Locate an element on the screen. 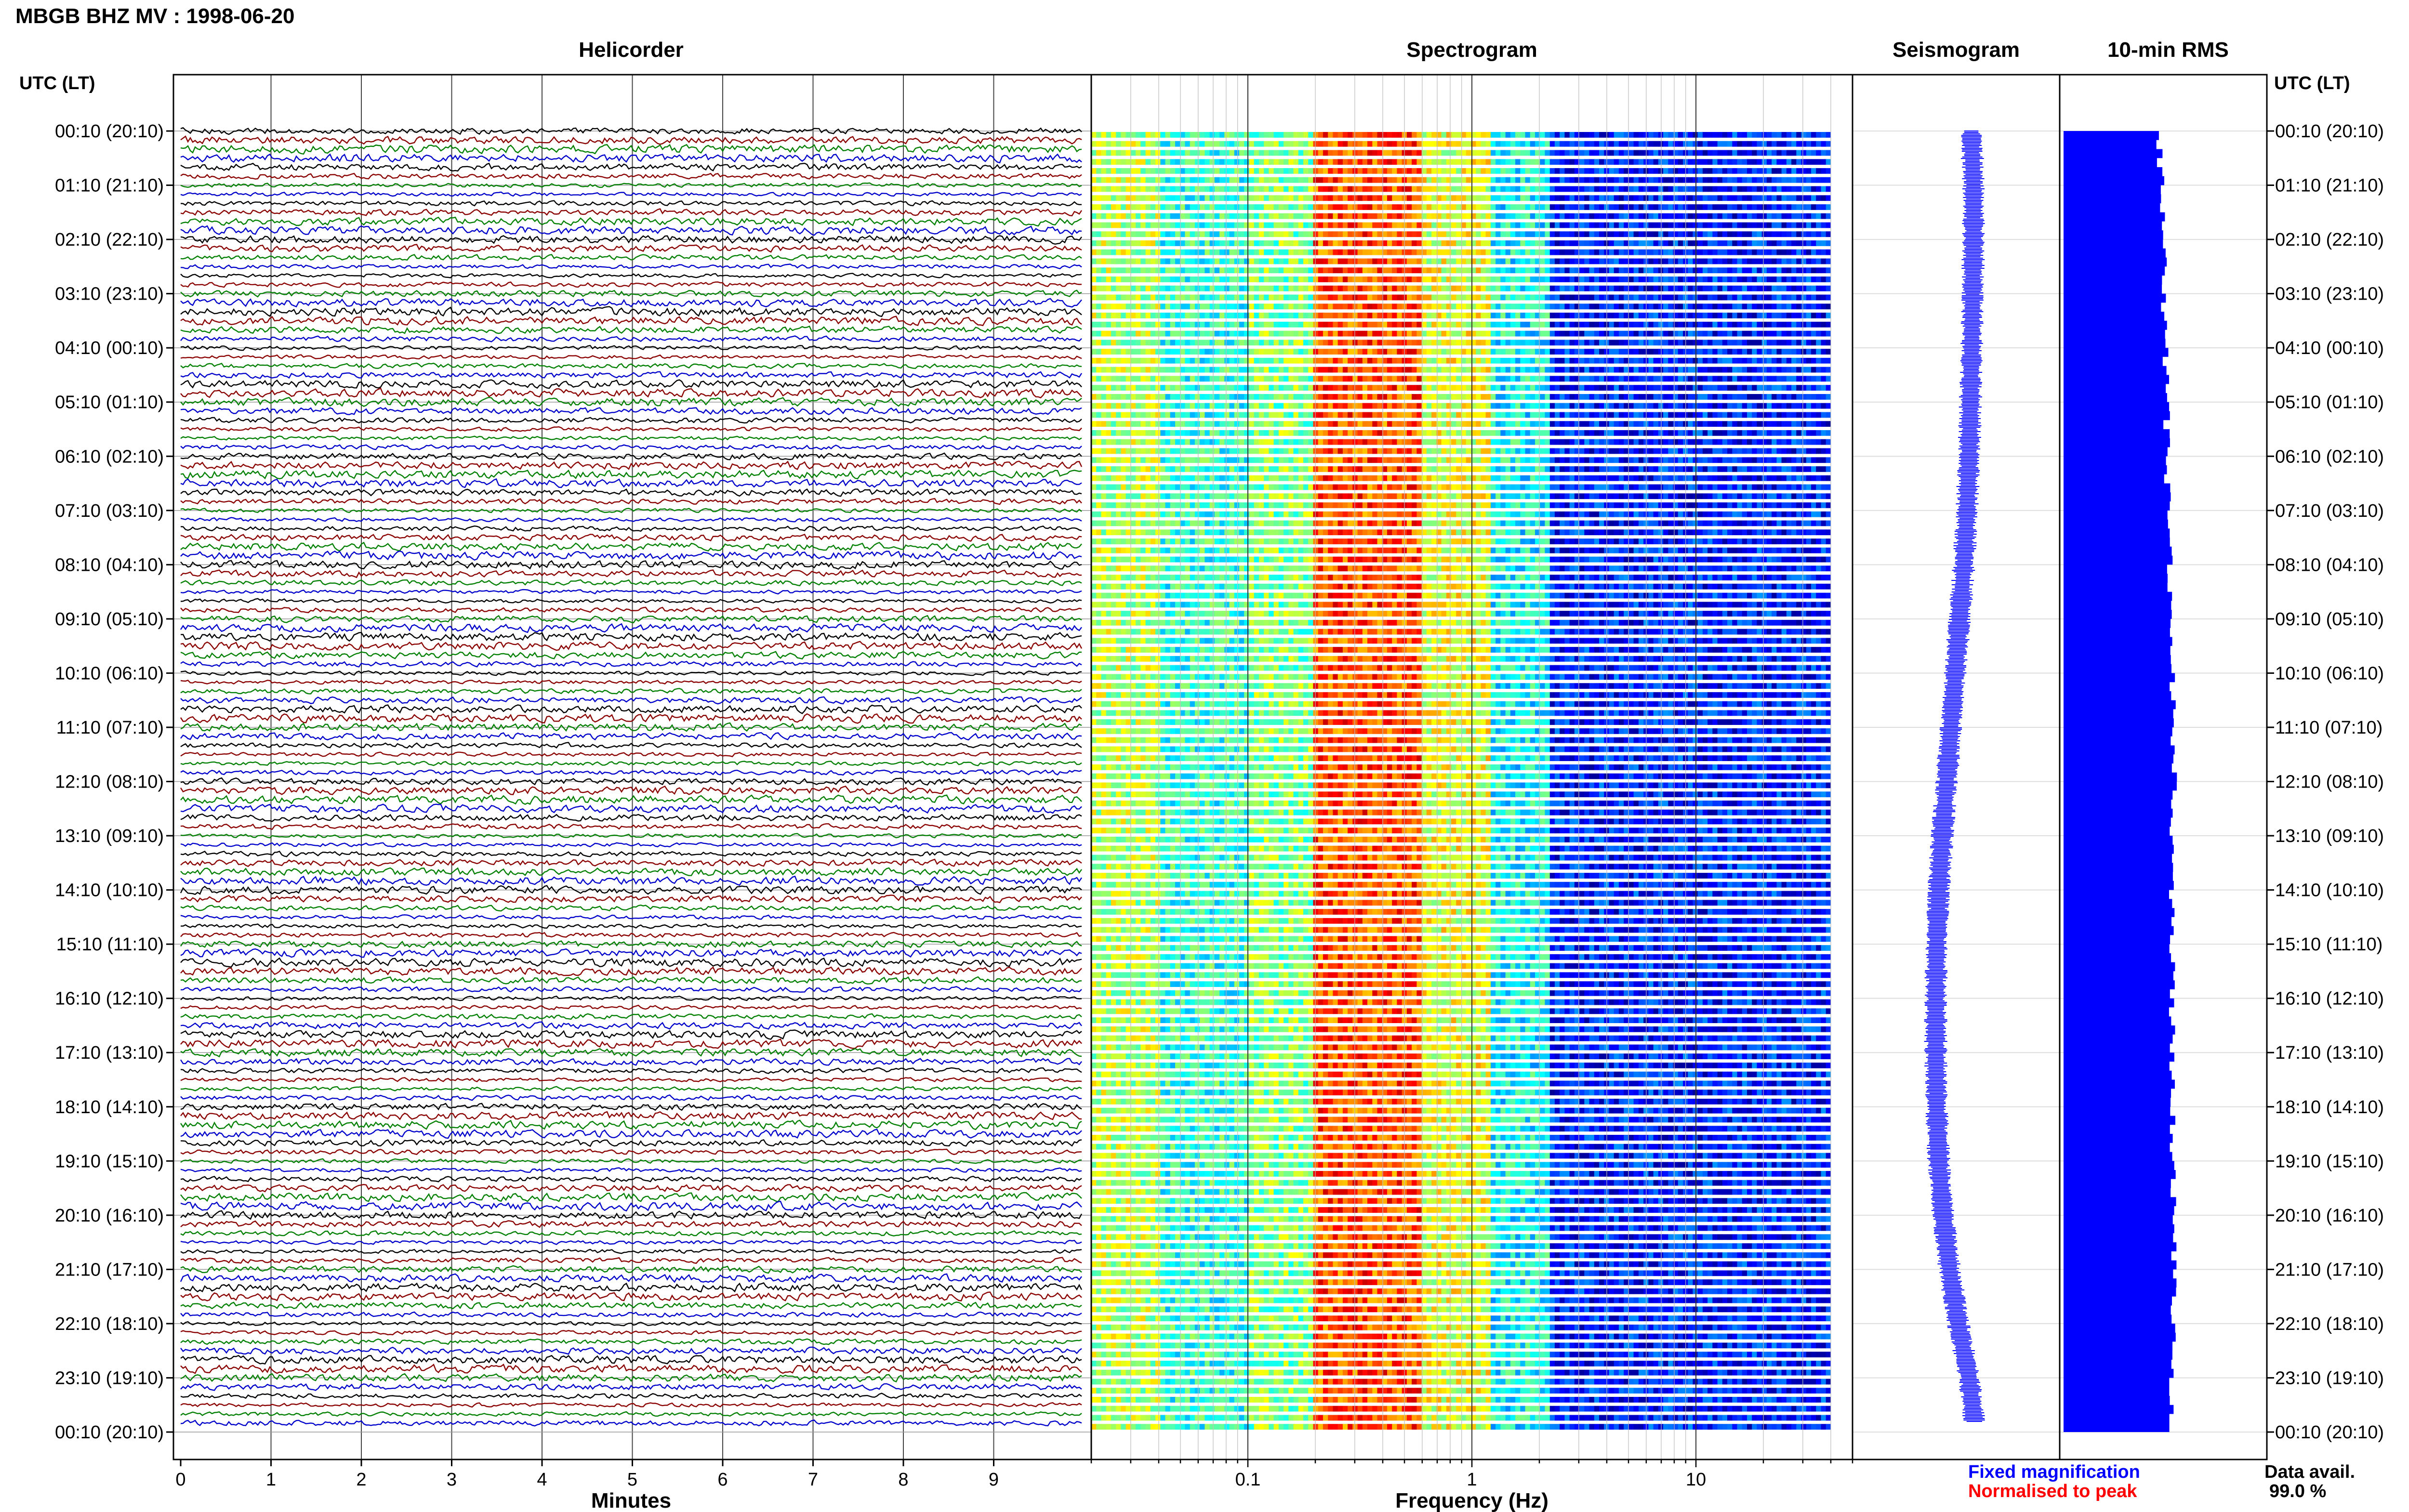 Image resolution: width=2409 pixels, height=1512 pixels. time-label: 22:10 (18:10) is located at coordinates (109, 1324).